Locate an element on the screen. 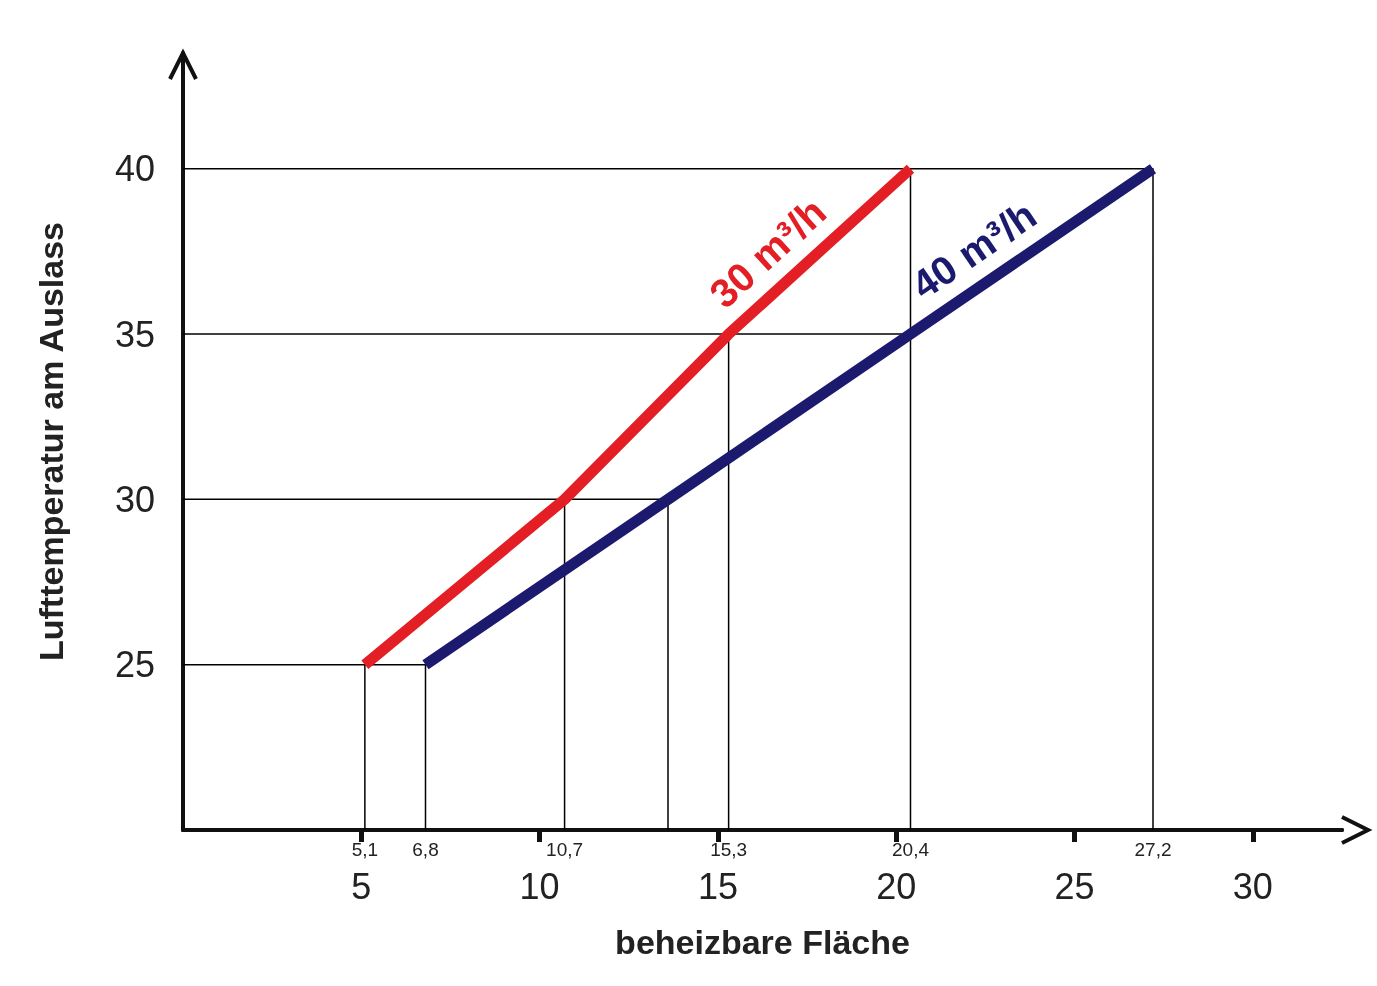 The height and width of the screenshot is (986, 1377). text: 40 m³/h is located at coordinates (974, 250).